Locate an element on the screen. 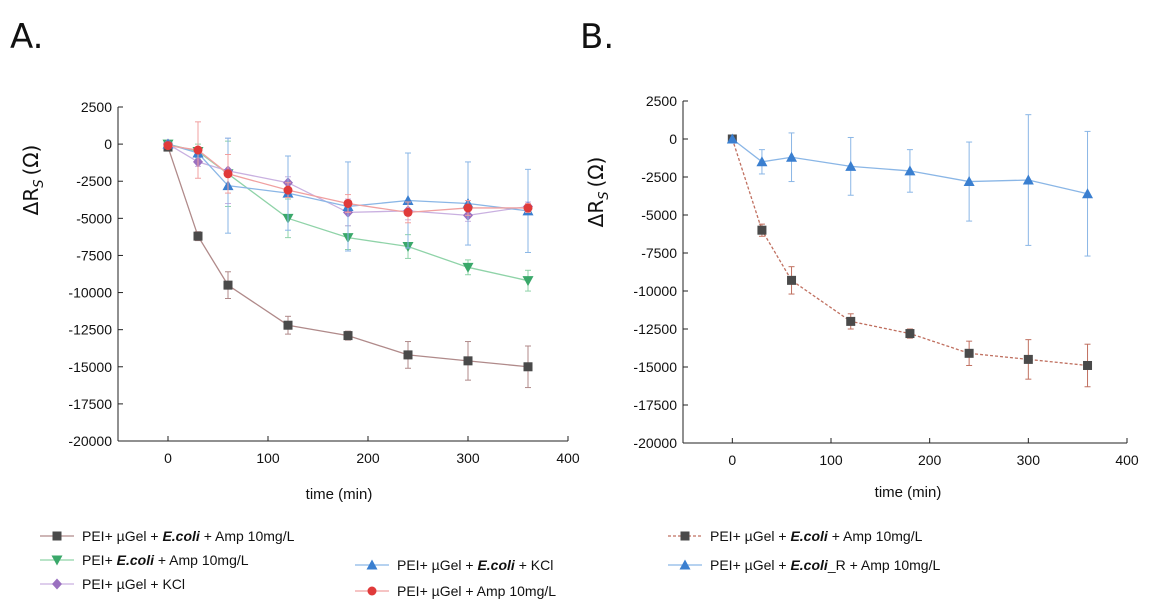 The height and width of the screenshot is (608, 1149). legend-entry: PEI+ µGel + Amp 10mg/L is located at coordinates (455, 591).